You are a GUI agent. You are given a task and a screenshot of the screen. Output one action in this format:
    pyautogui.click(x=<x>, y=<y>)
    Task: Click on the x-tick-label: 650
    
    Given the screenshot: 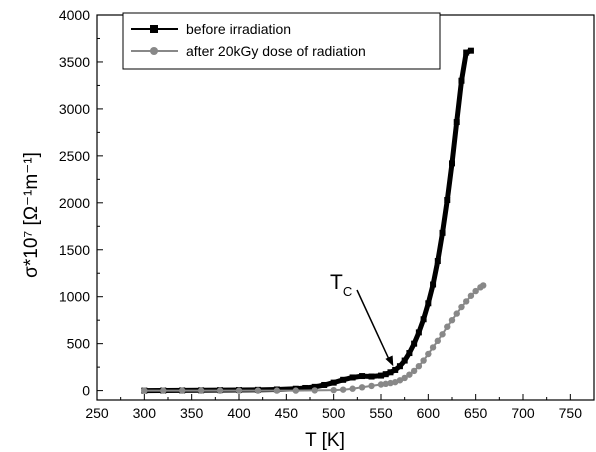 What is the action you would take?
    pyautogui.click(x=476, y=413)
    